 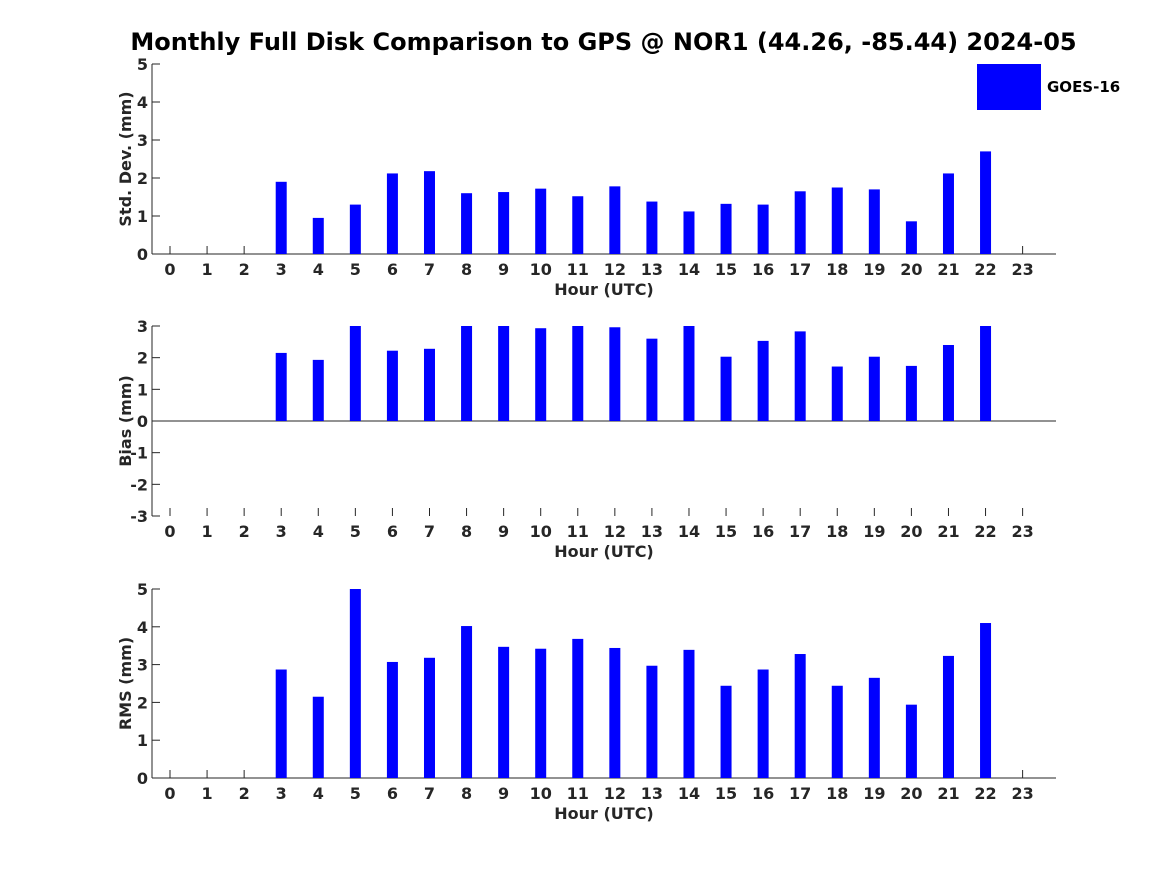 I want to click on y-axis-title: Bias (mm), so click(x=125, y=421).